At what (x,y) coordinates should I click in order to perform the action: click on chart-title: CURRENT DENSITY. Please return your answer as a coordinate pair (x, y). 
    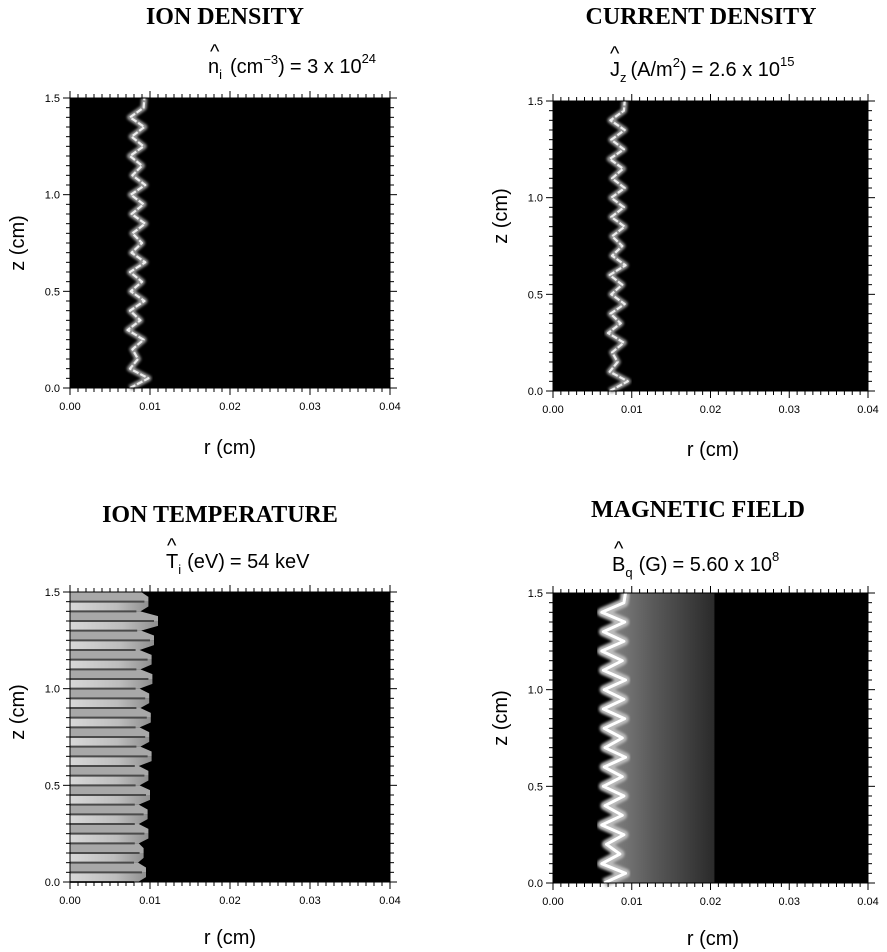
    Looking at the image, I should click on (701, 17).